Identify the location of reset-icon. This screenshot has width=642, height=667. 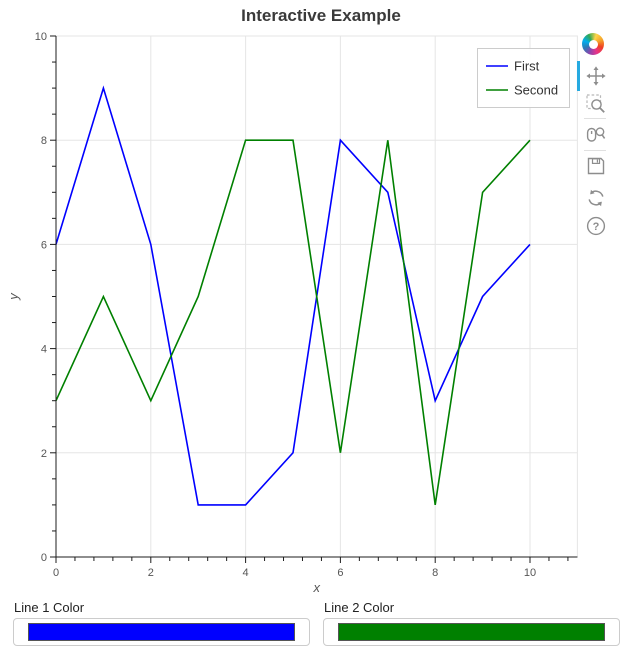
(596, 198).